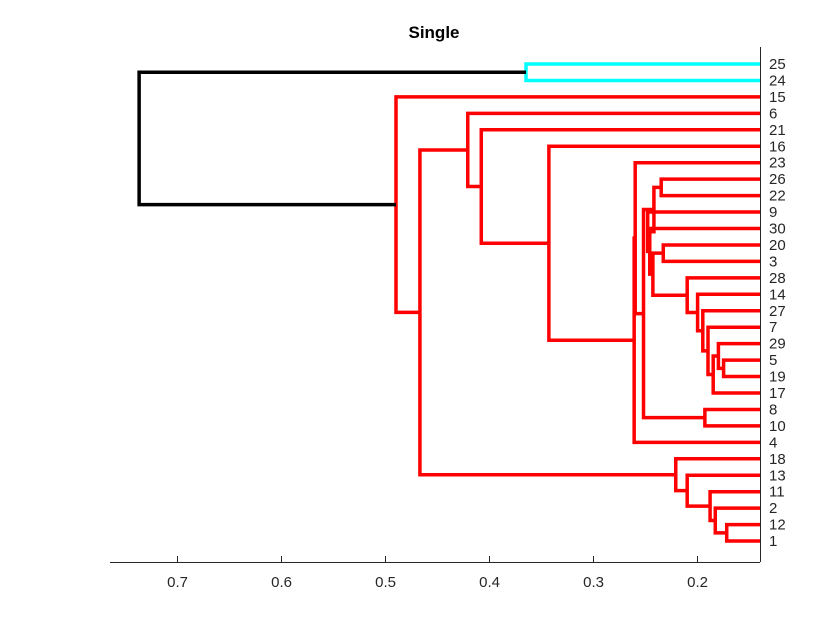  I want to click on leaf-label: 10, so click(777, 426).